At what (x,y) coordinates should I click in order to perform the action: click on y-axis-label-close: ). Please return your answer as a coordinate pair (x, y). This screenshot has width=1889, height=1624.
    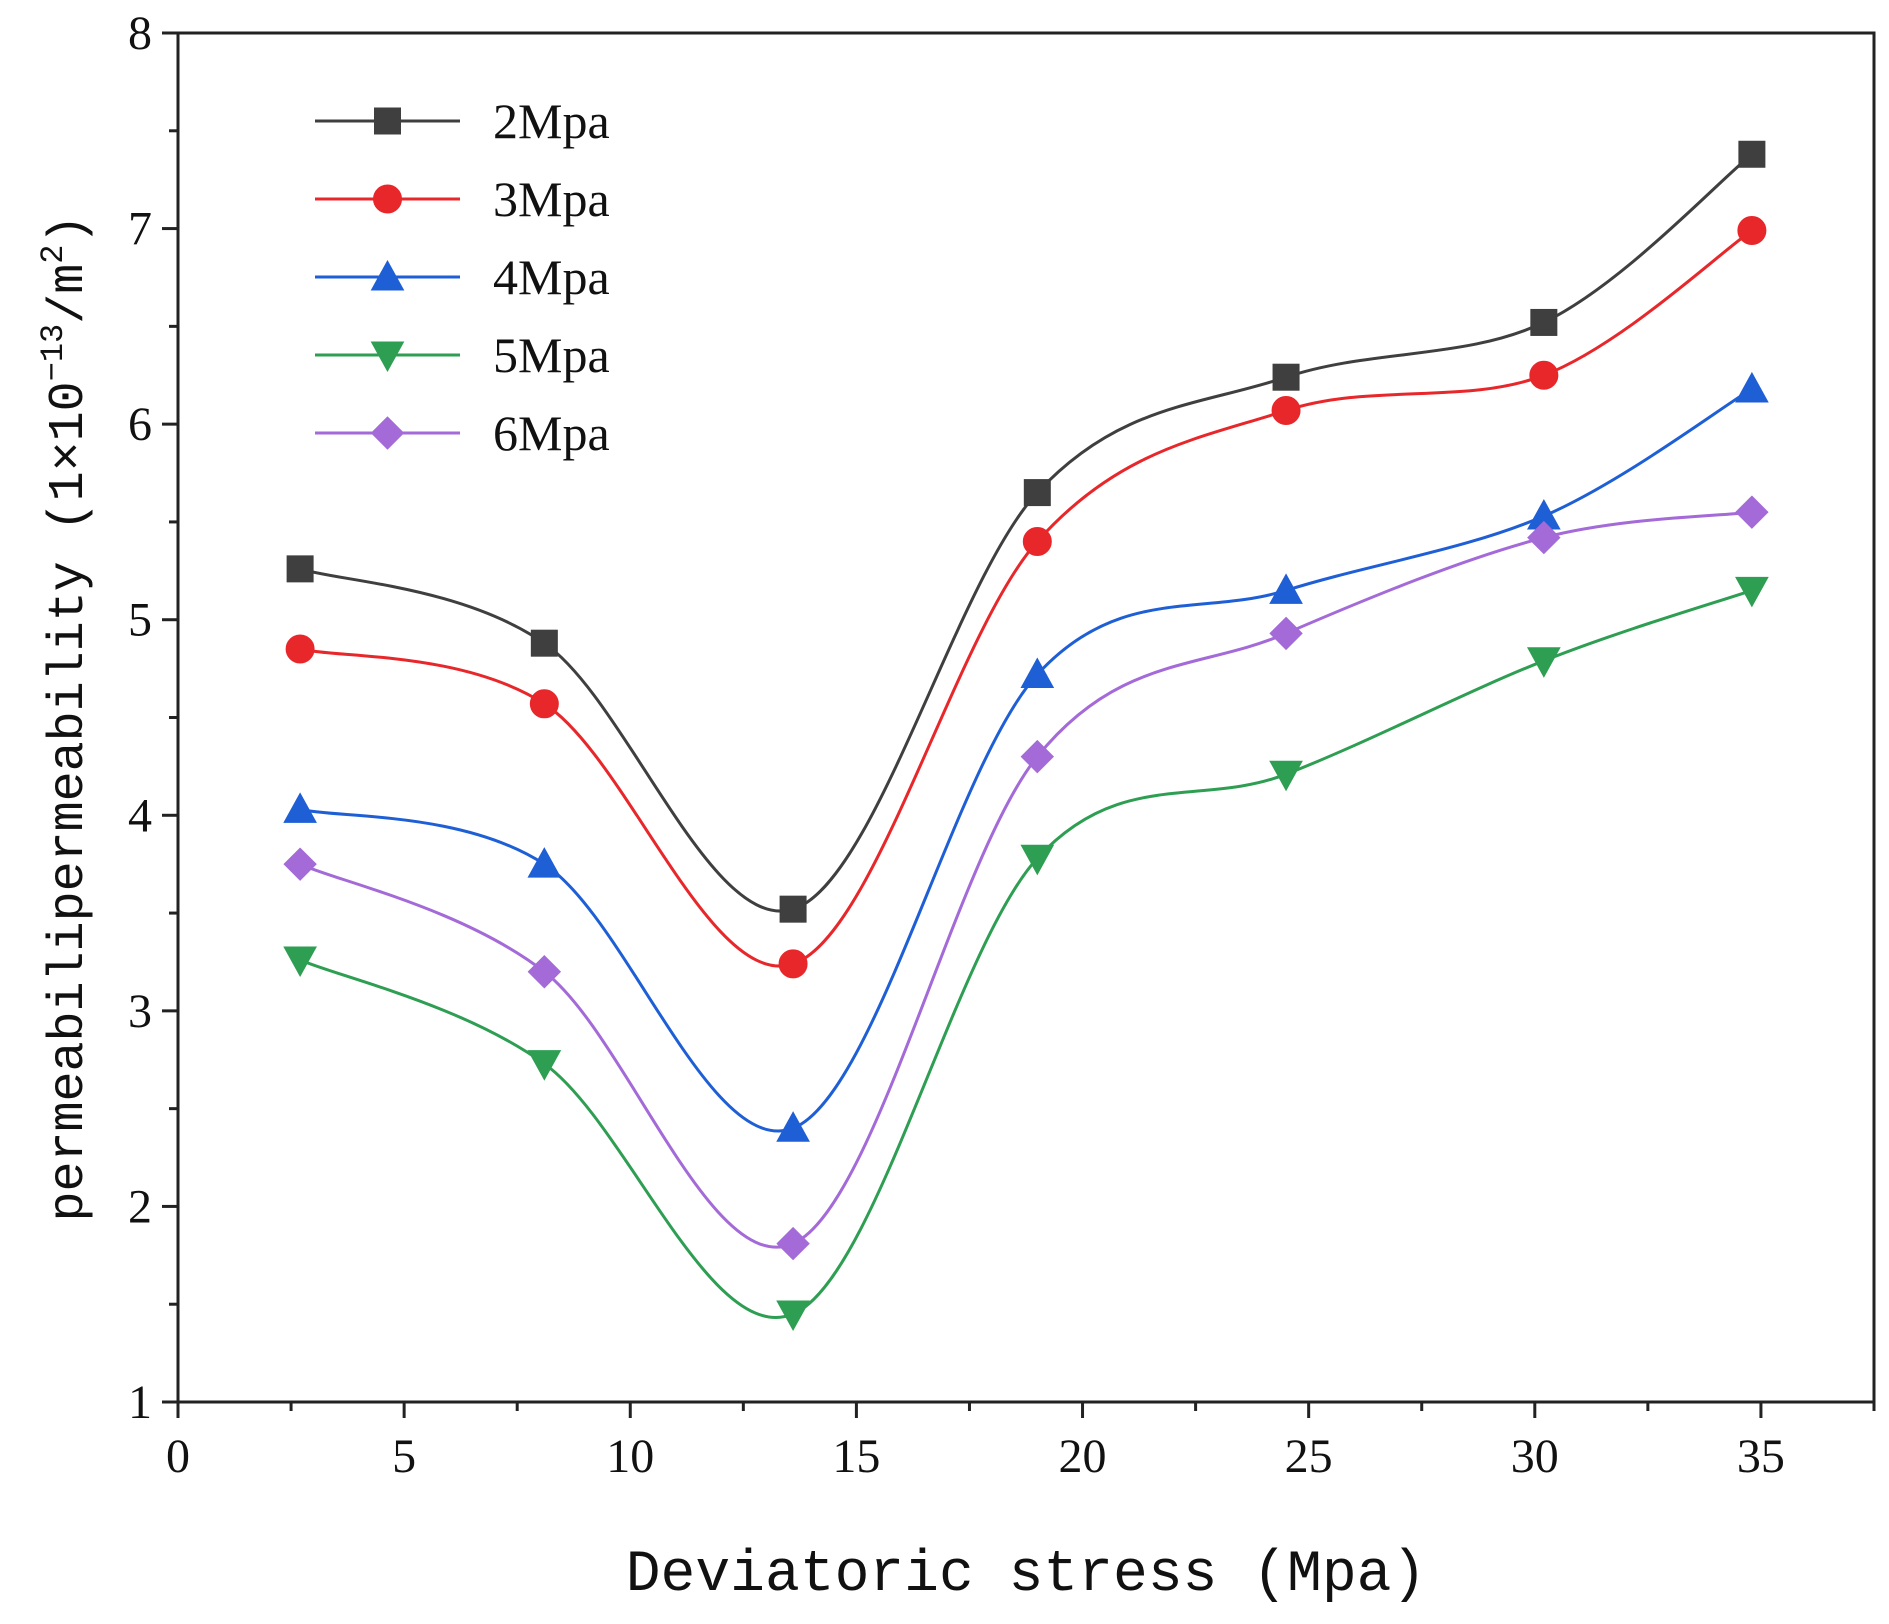
    Looking at the image, I should click on (69, 230).